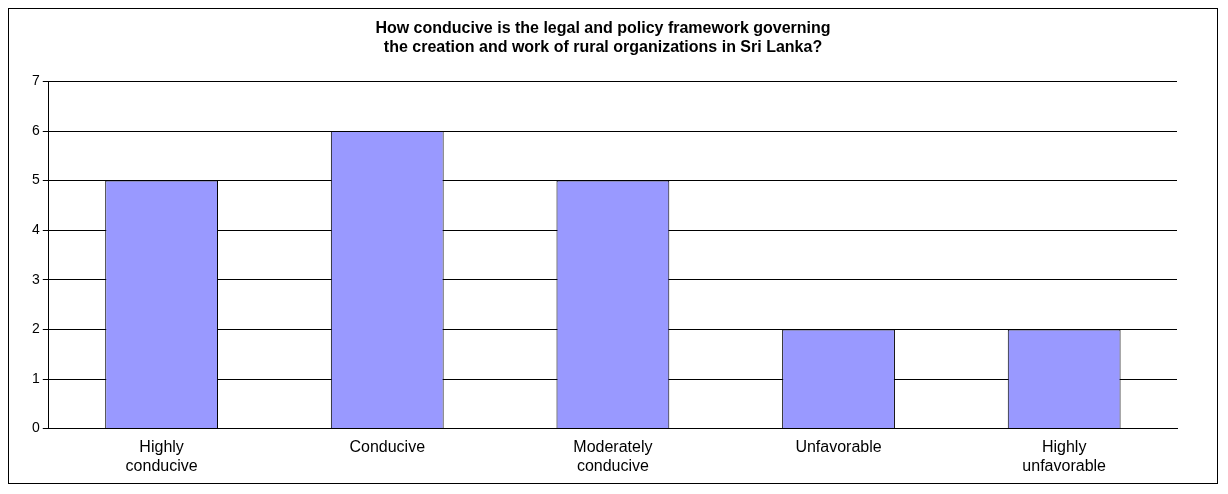 The width and height of the screenshot is (1228, 494). Describe the element at coordinates (161, 455) in the screenshot. I see `x-tick-label: Highly conducive` at that location.